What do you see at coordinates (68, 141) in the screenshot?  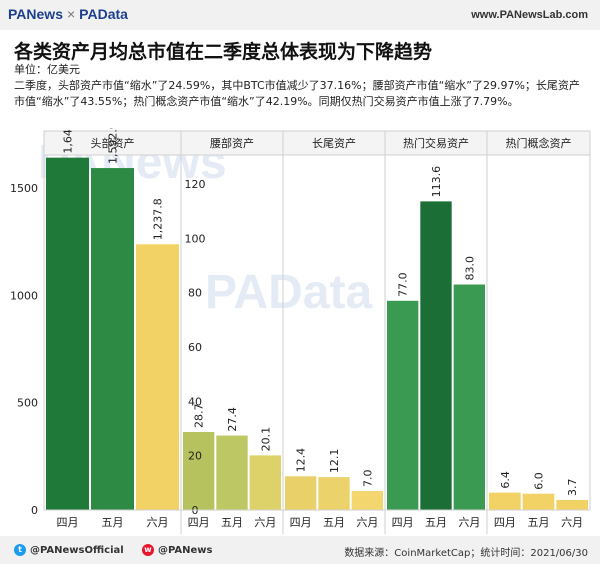 I see `data-label: 1,641.4` at bounding box center [68, 141].